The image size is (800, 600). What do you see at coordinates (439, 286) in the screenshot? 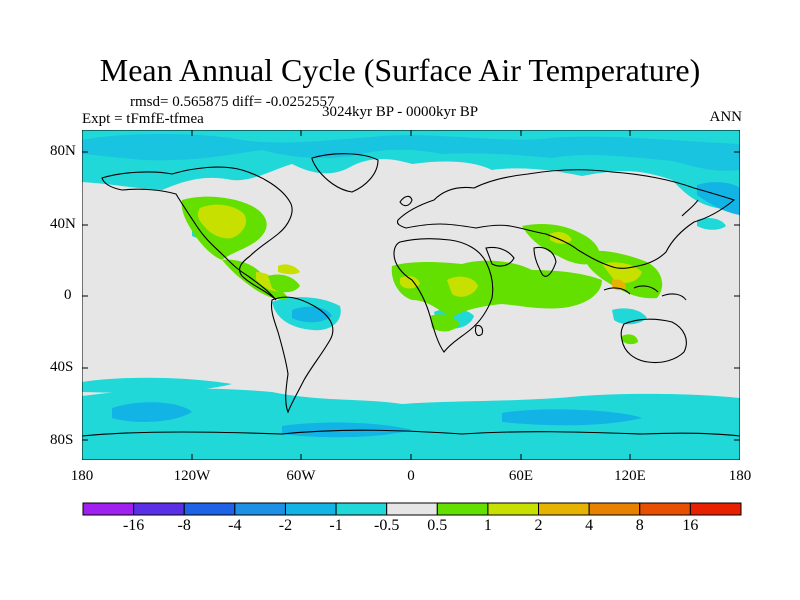
I see `africa-warm-strong` at bounding box center [439, 286].